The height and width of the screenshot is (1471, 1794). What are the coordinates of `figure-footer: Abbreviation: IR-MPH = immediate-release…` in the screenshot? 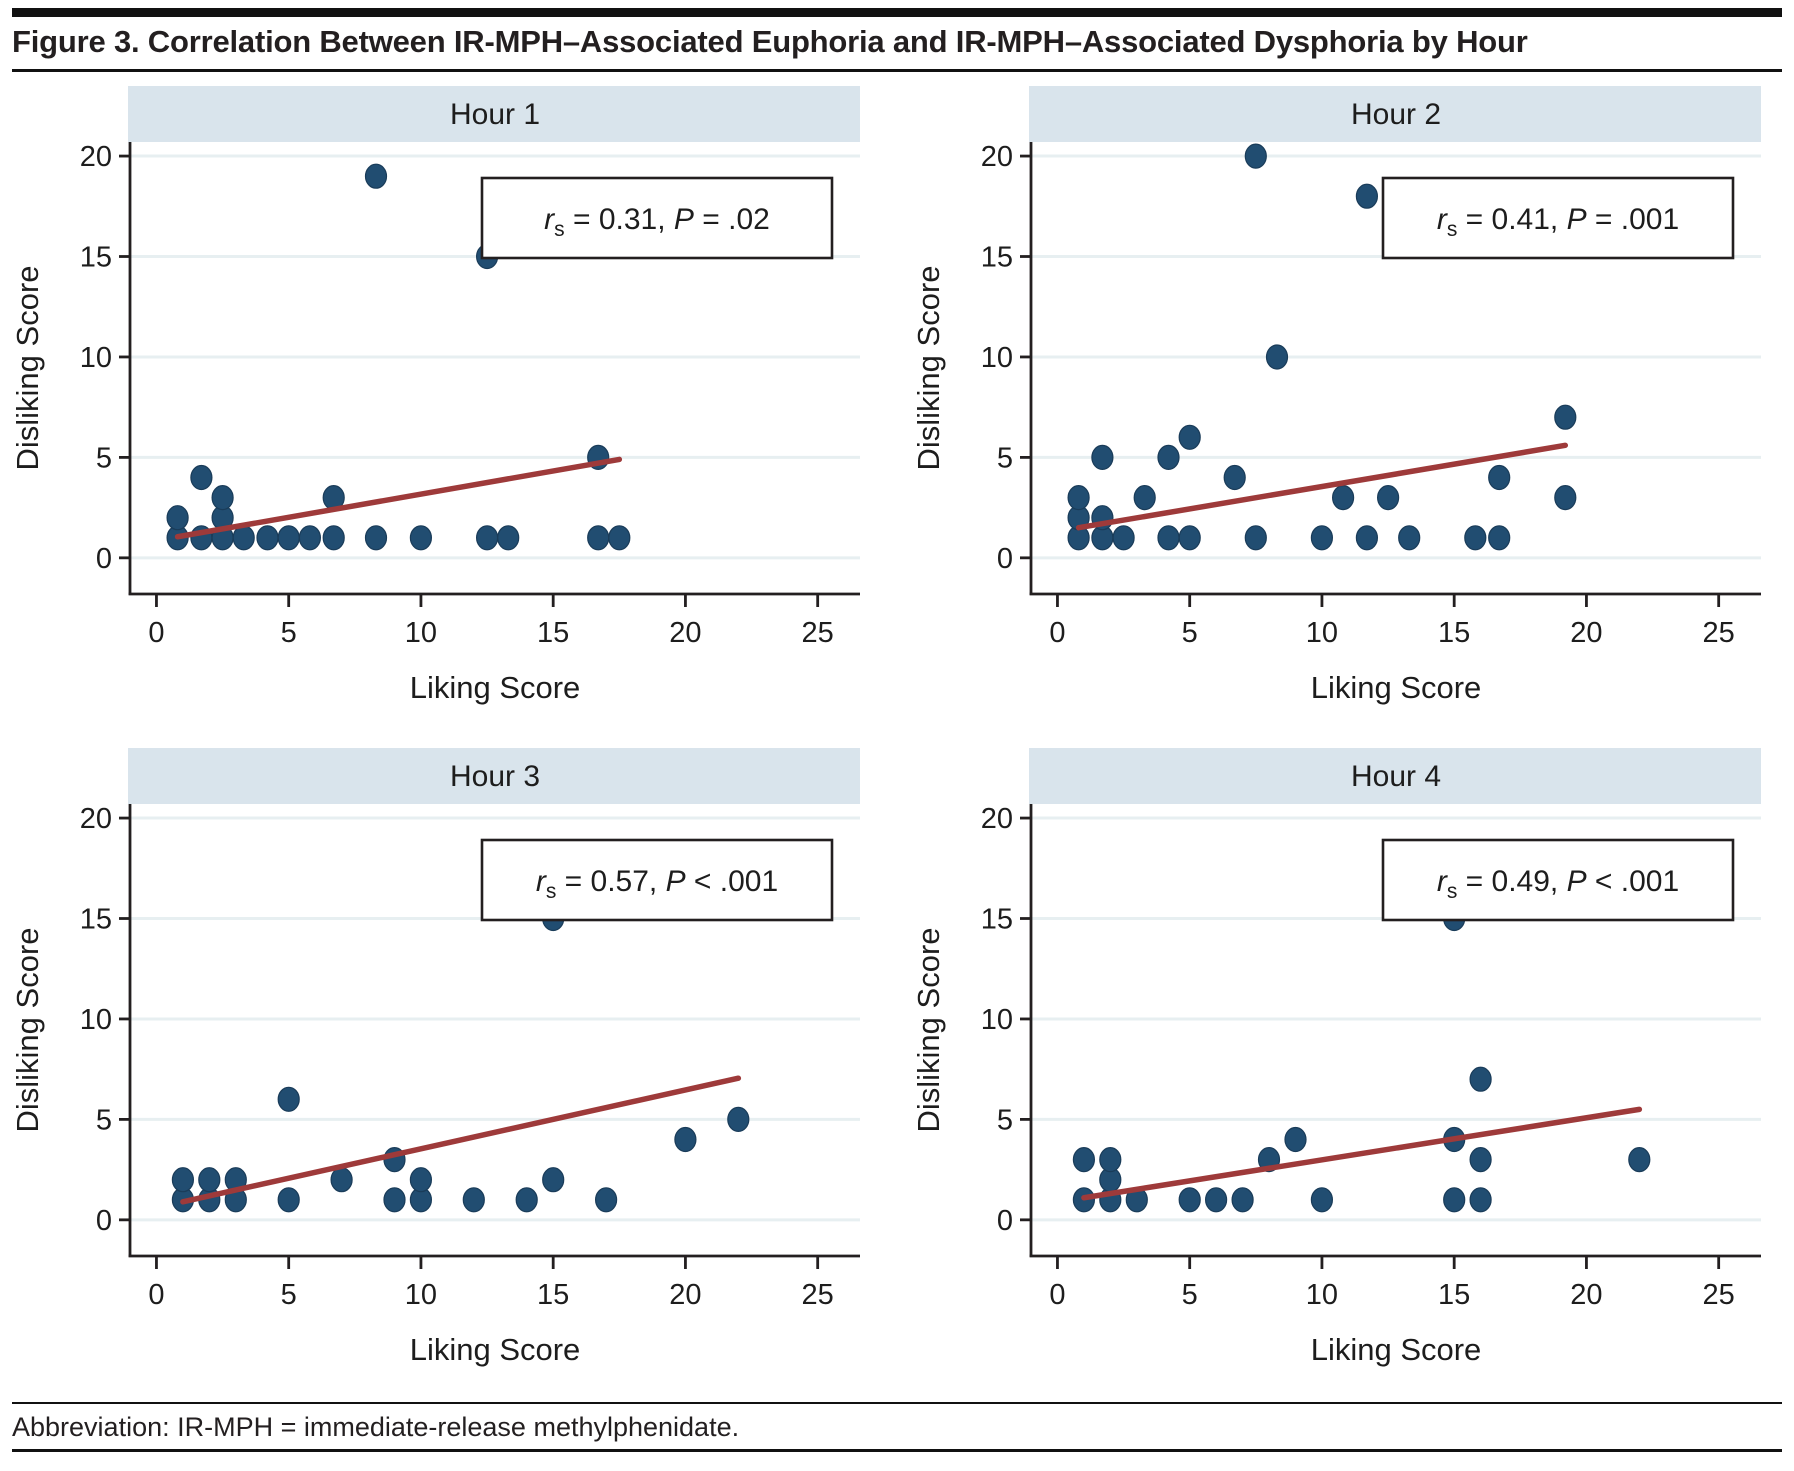 It's located at (897, 1427).